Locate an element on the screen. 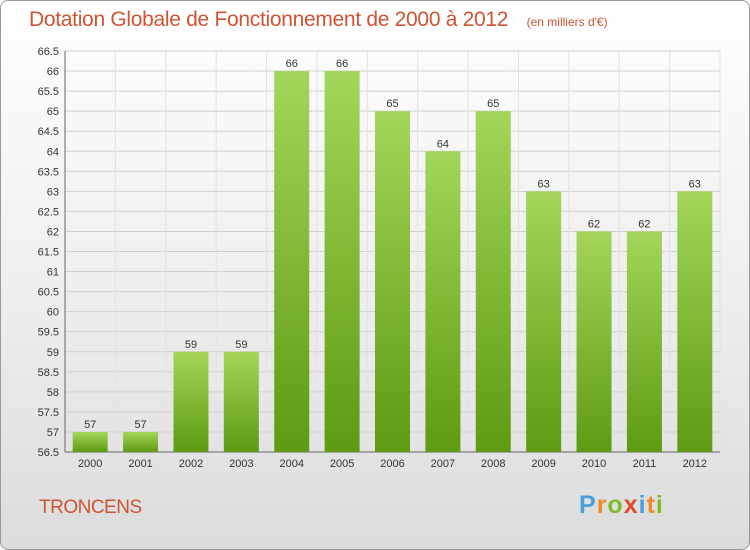 The height and width of the screenshot is (550, 750). x-tick-label: 2006 is located at coordinates (392, 464).